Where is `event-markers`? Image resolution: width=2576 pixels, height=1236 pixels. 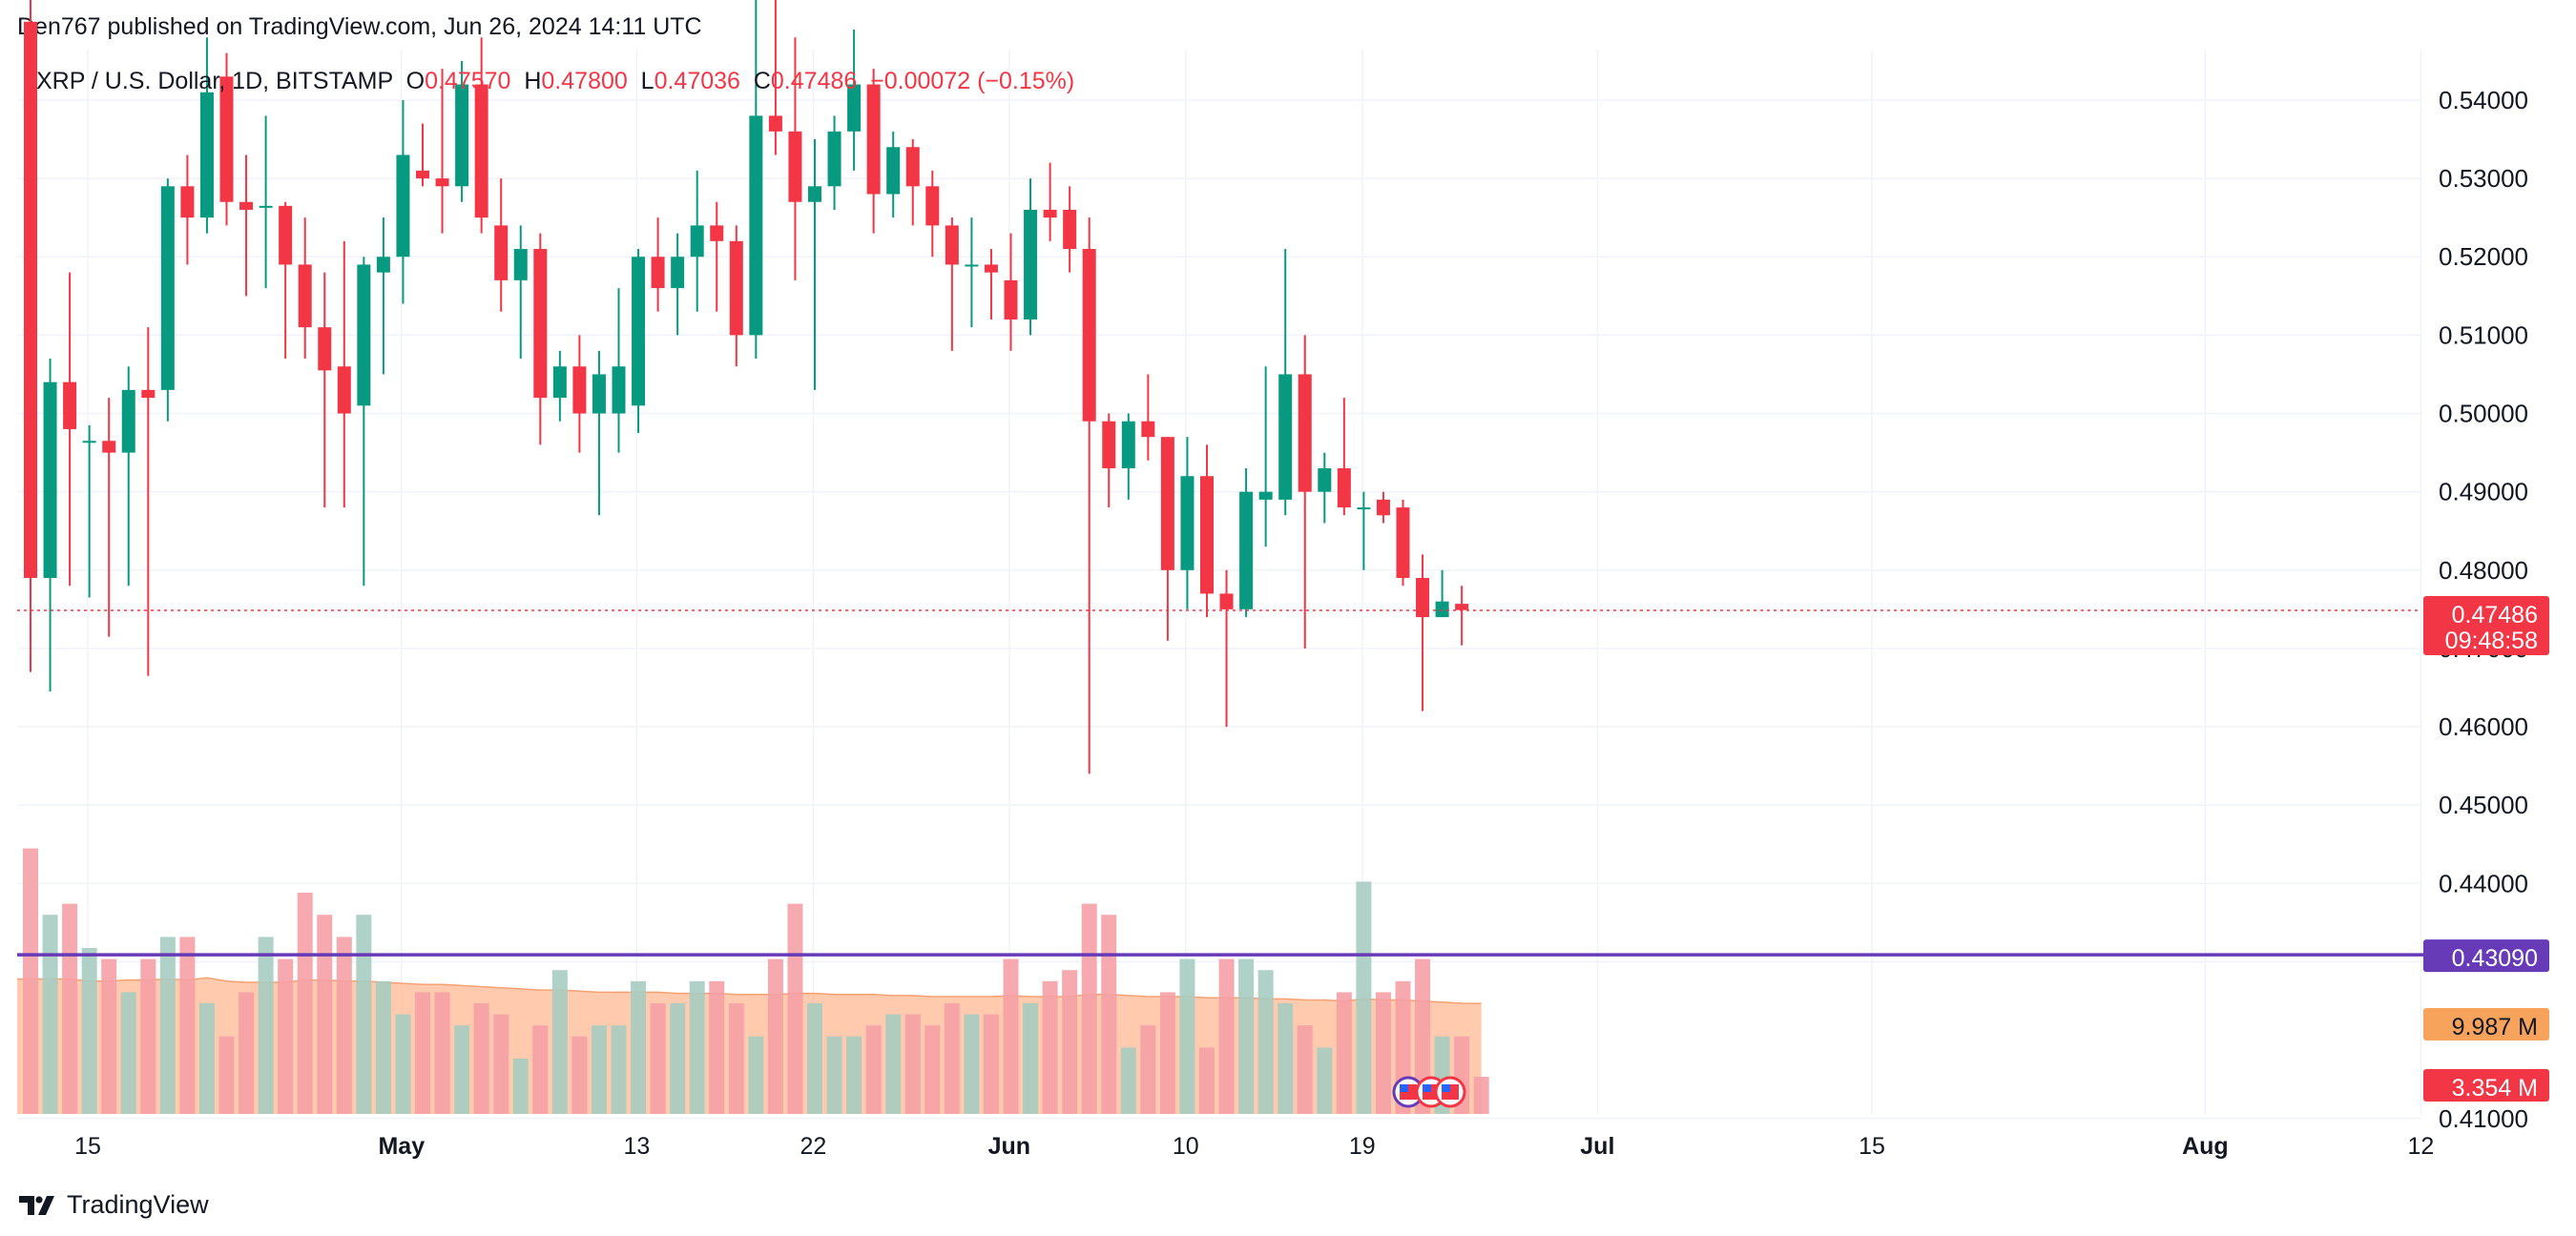 event-markers is located at coordinates (1429, 1092).